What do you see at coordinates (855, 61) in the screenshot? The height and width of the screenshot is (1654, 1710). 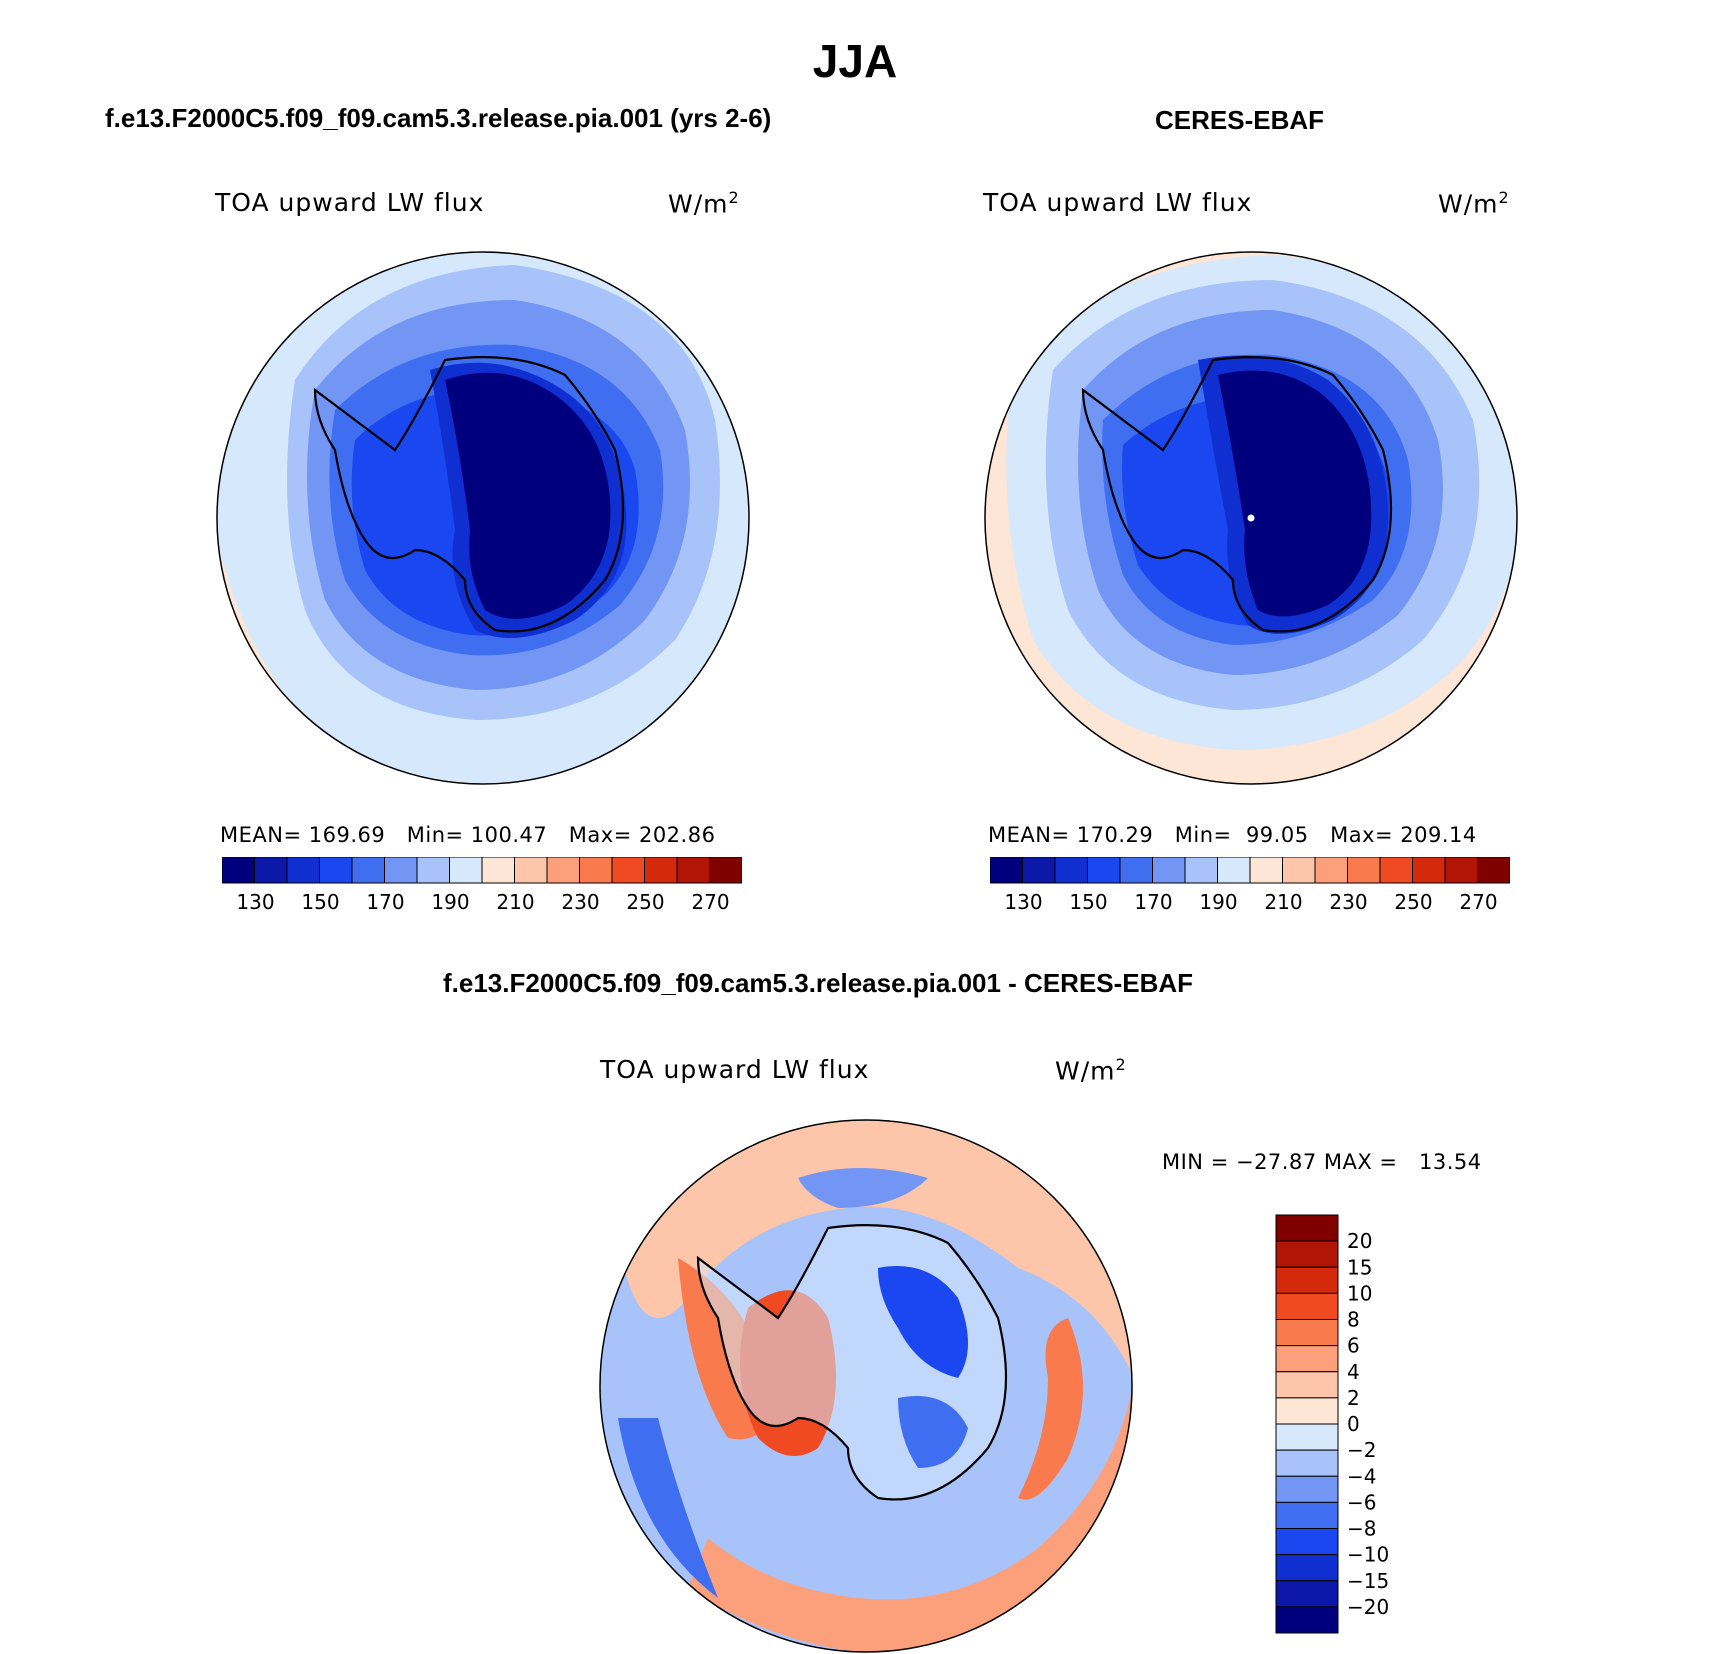 I see `figure-title: JJA` at bounding box center [855, 61].